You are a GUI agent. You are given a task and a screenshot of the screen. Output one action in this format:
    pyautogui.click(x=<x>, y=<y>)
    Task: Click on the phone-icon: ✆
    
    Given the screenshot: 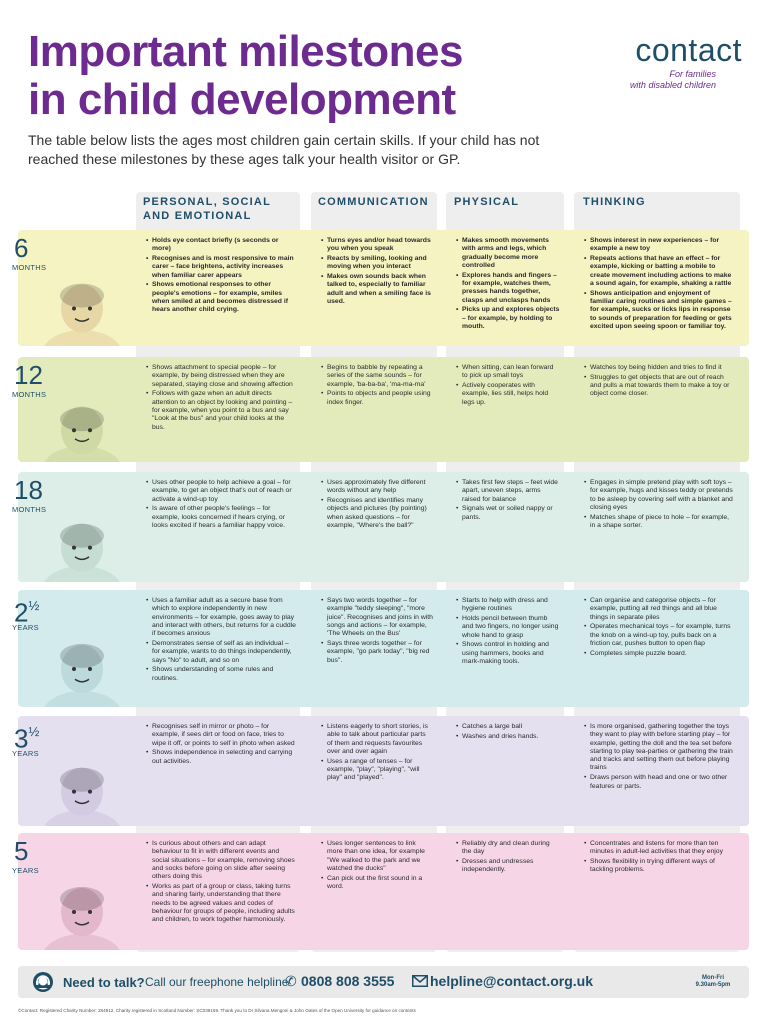 What is the action you would take?
    pyautogui.click(x=291, y=981)
    